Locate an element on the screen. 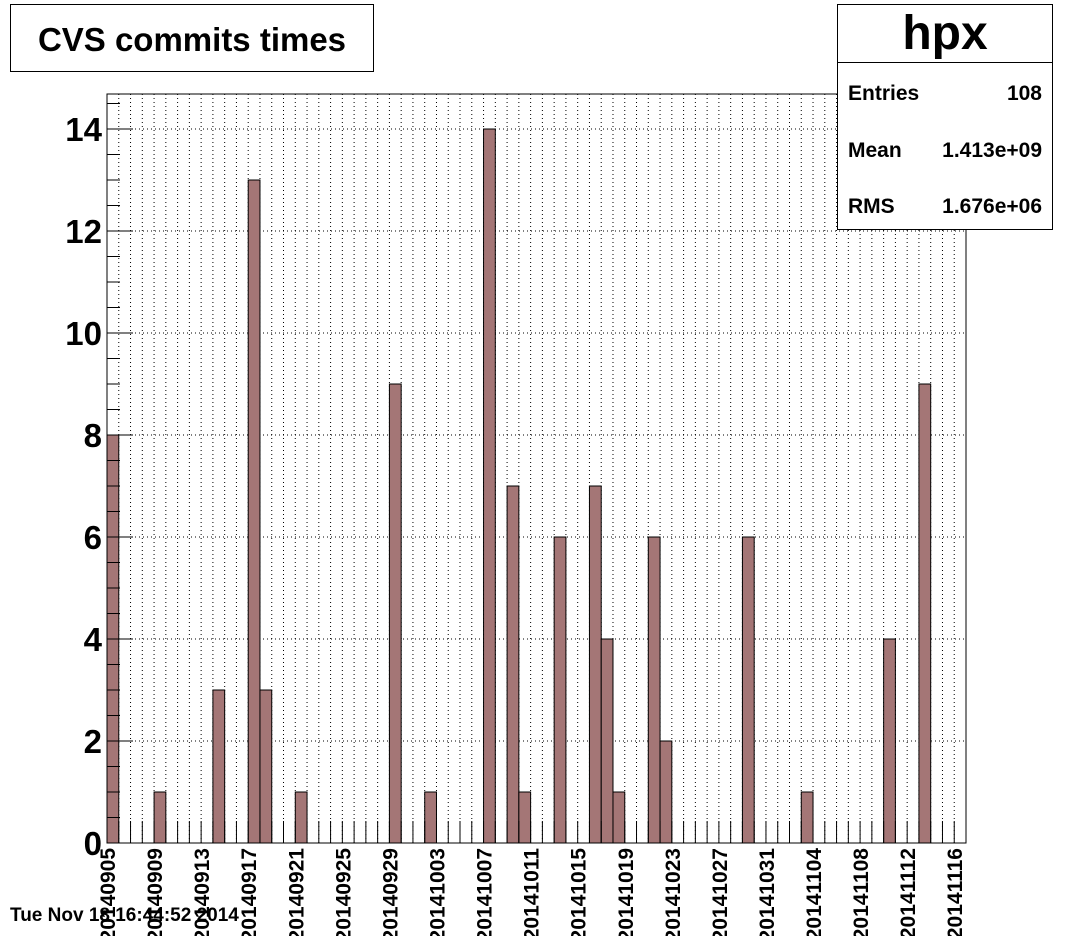  stats-mean-row: Mean 1.413e+09 is located at coordinates (945, 151).